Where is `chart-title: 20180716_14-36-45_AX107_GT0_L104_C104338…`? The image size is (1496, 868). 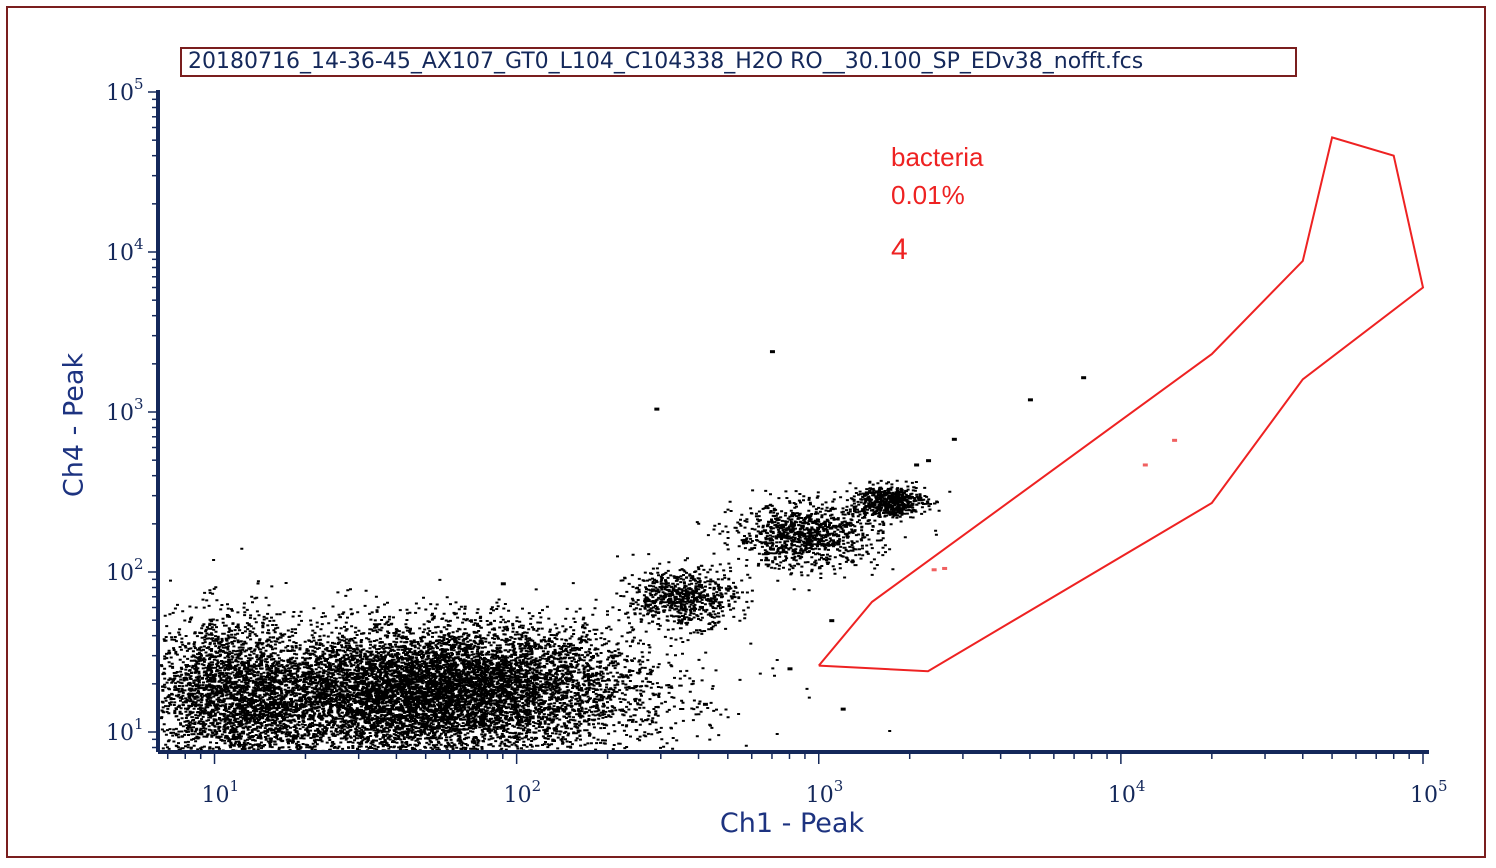
chart-title: 20180716_14-36-45_AX107_GT0_L104_C104338… is located at coordinates (738, 62).